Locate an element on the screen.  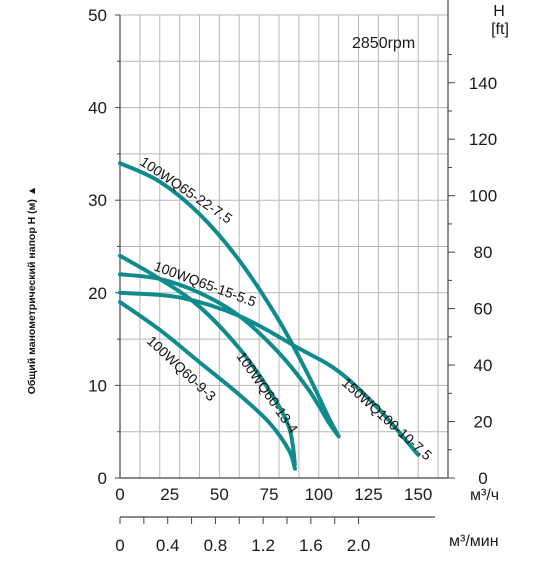
secondary-tick-label: 0.4 is located at coordinates (168, 545).